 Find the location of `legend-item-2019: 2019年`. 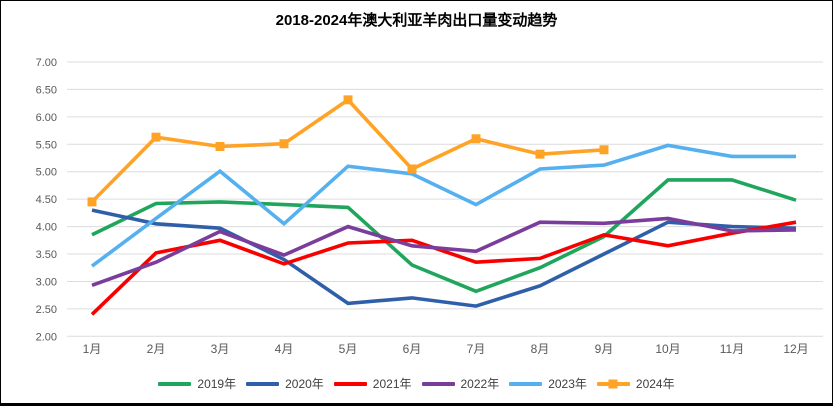

legend-item-2019: 2019年 is located at coordinates (197, 384).